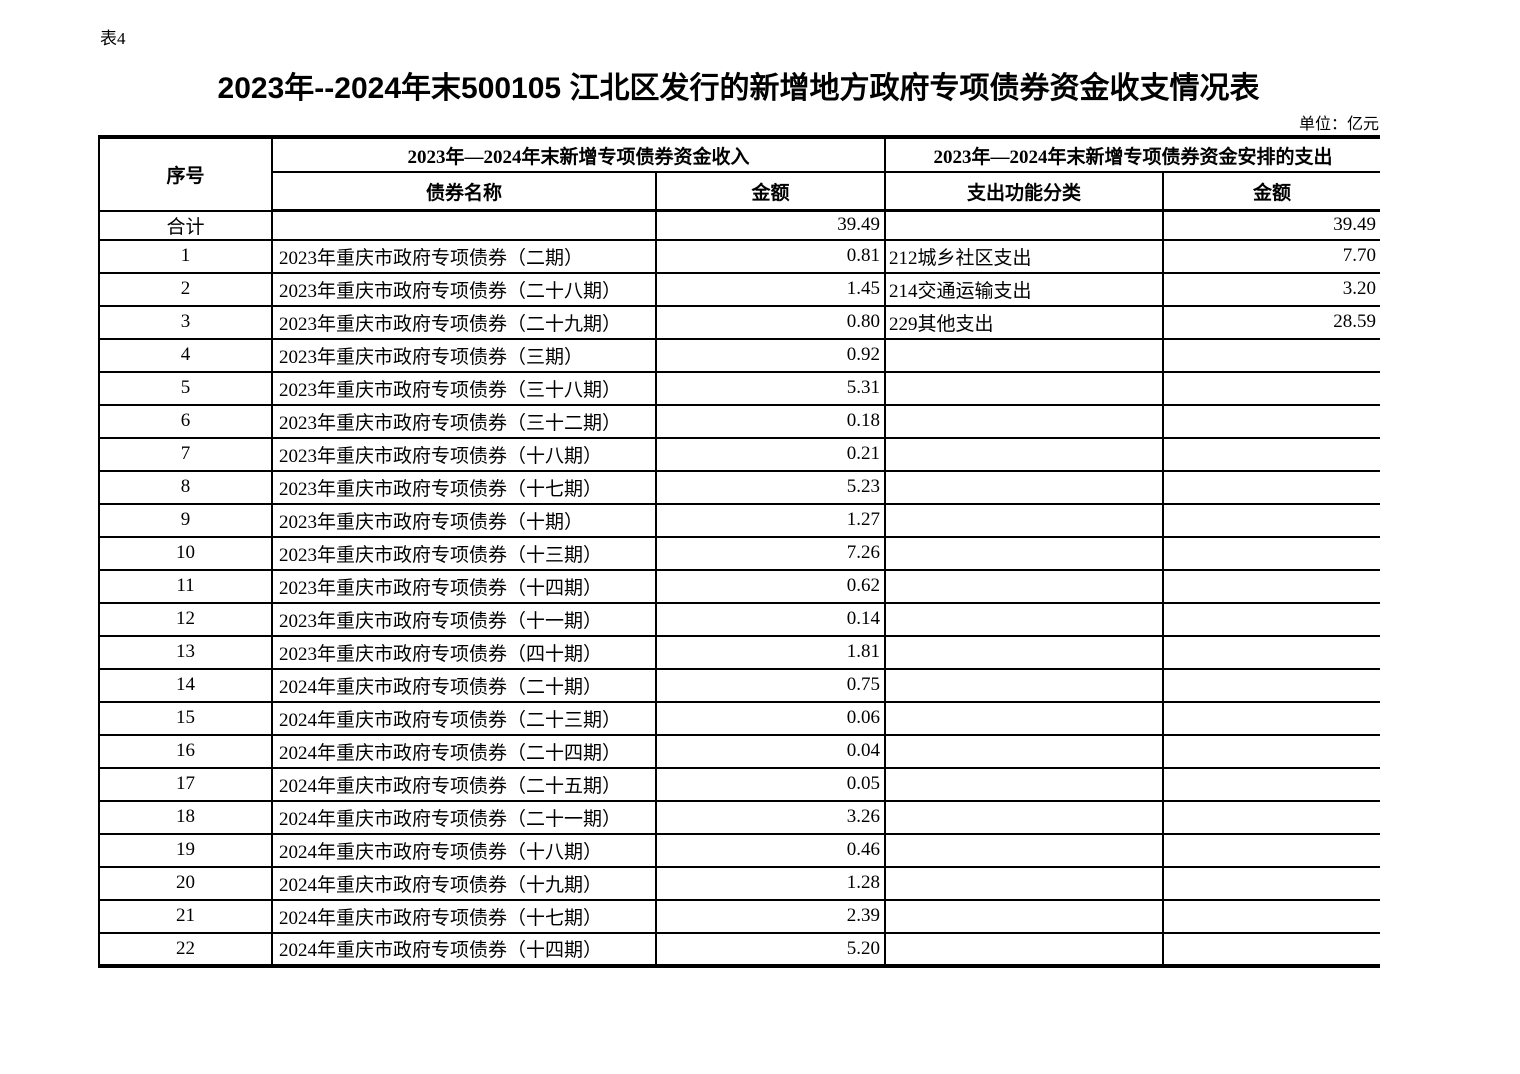 This screenshot has width=1520, height=1074. Describe the element at coordinates (464, 685) in the screenshot. I see `bond-name-cell: 2024年重庆市政府专项债券（二十期）` at that location.